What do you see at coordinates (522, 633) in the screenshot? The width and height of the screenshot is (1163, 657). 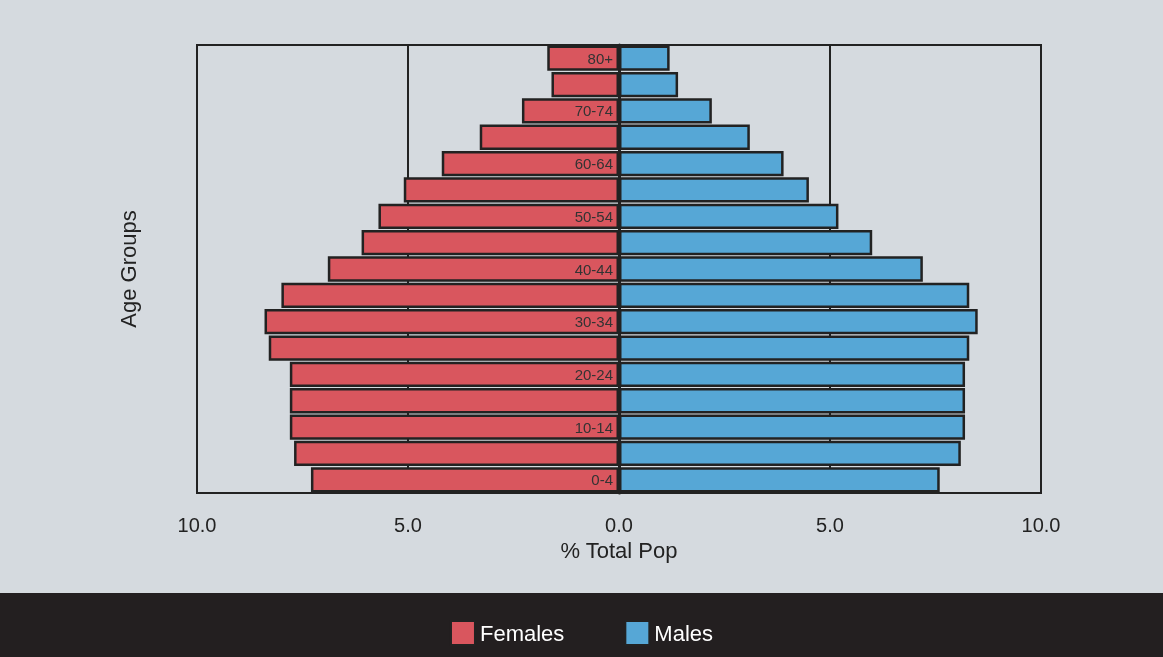 I see `legend-label: Females` at bounding box center [522, 633].